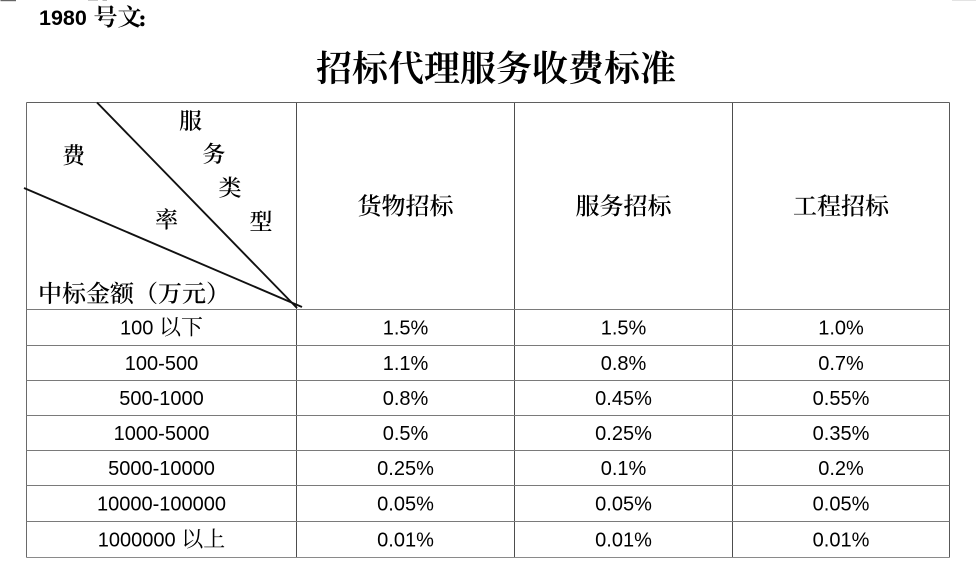  I want to click on svg-text: 5000-10000, so click(161, 469).